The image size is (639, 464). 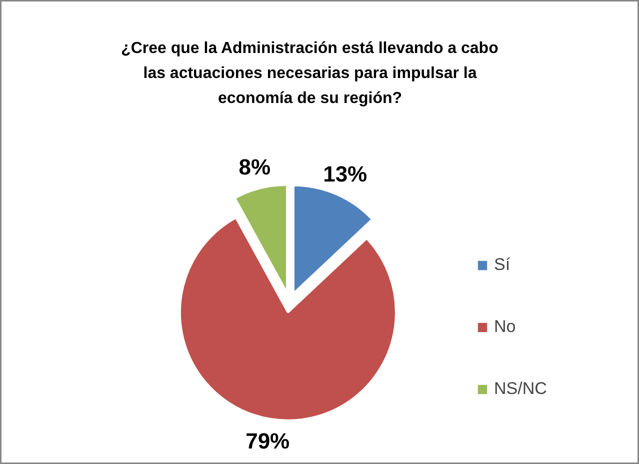 What do you see at coordinates (254, 167) in the screenshot?
I see `data-label: 8%` at bounding box center [254, 167].